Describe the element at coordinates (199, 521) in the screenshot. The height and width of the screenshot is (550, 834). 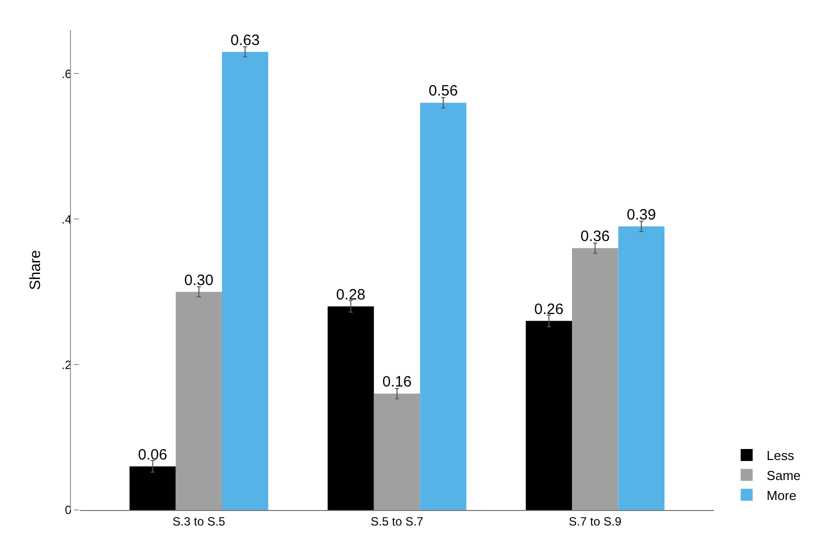
I see `x-tick-label: S.3 to S.5` at that location.